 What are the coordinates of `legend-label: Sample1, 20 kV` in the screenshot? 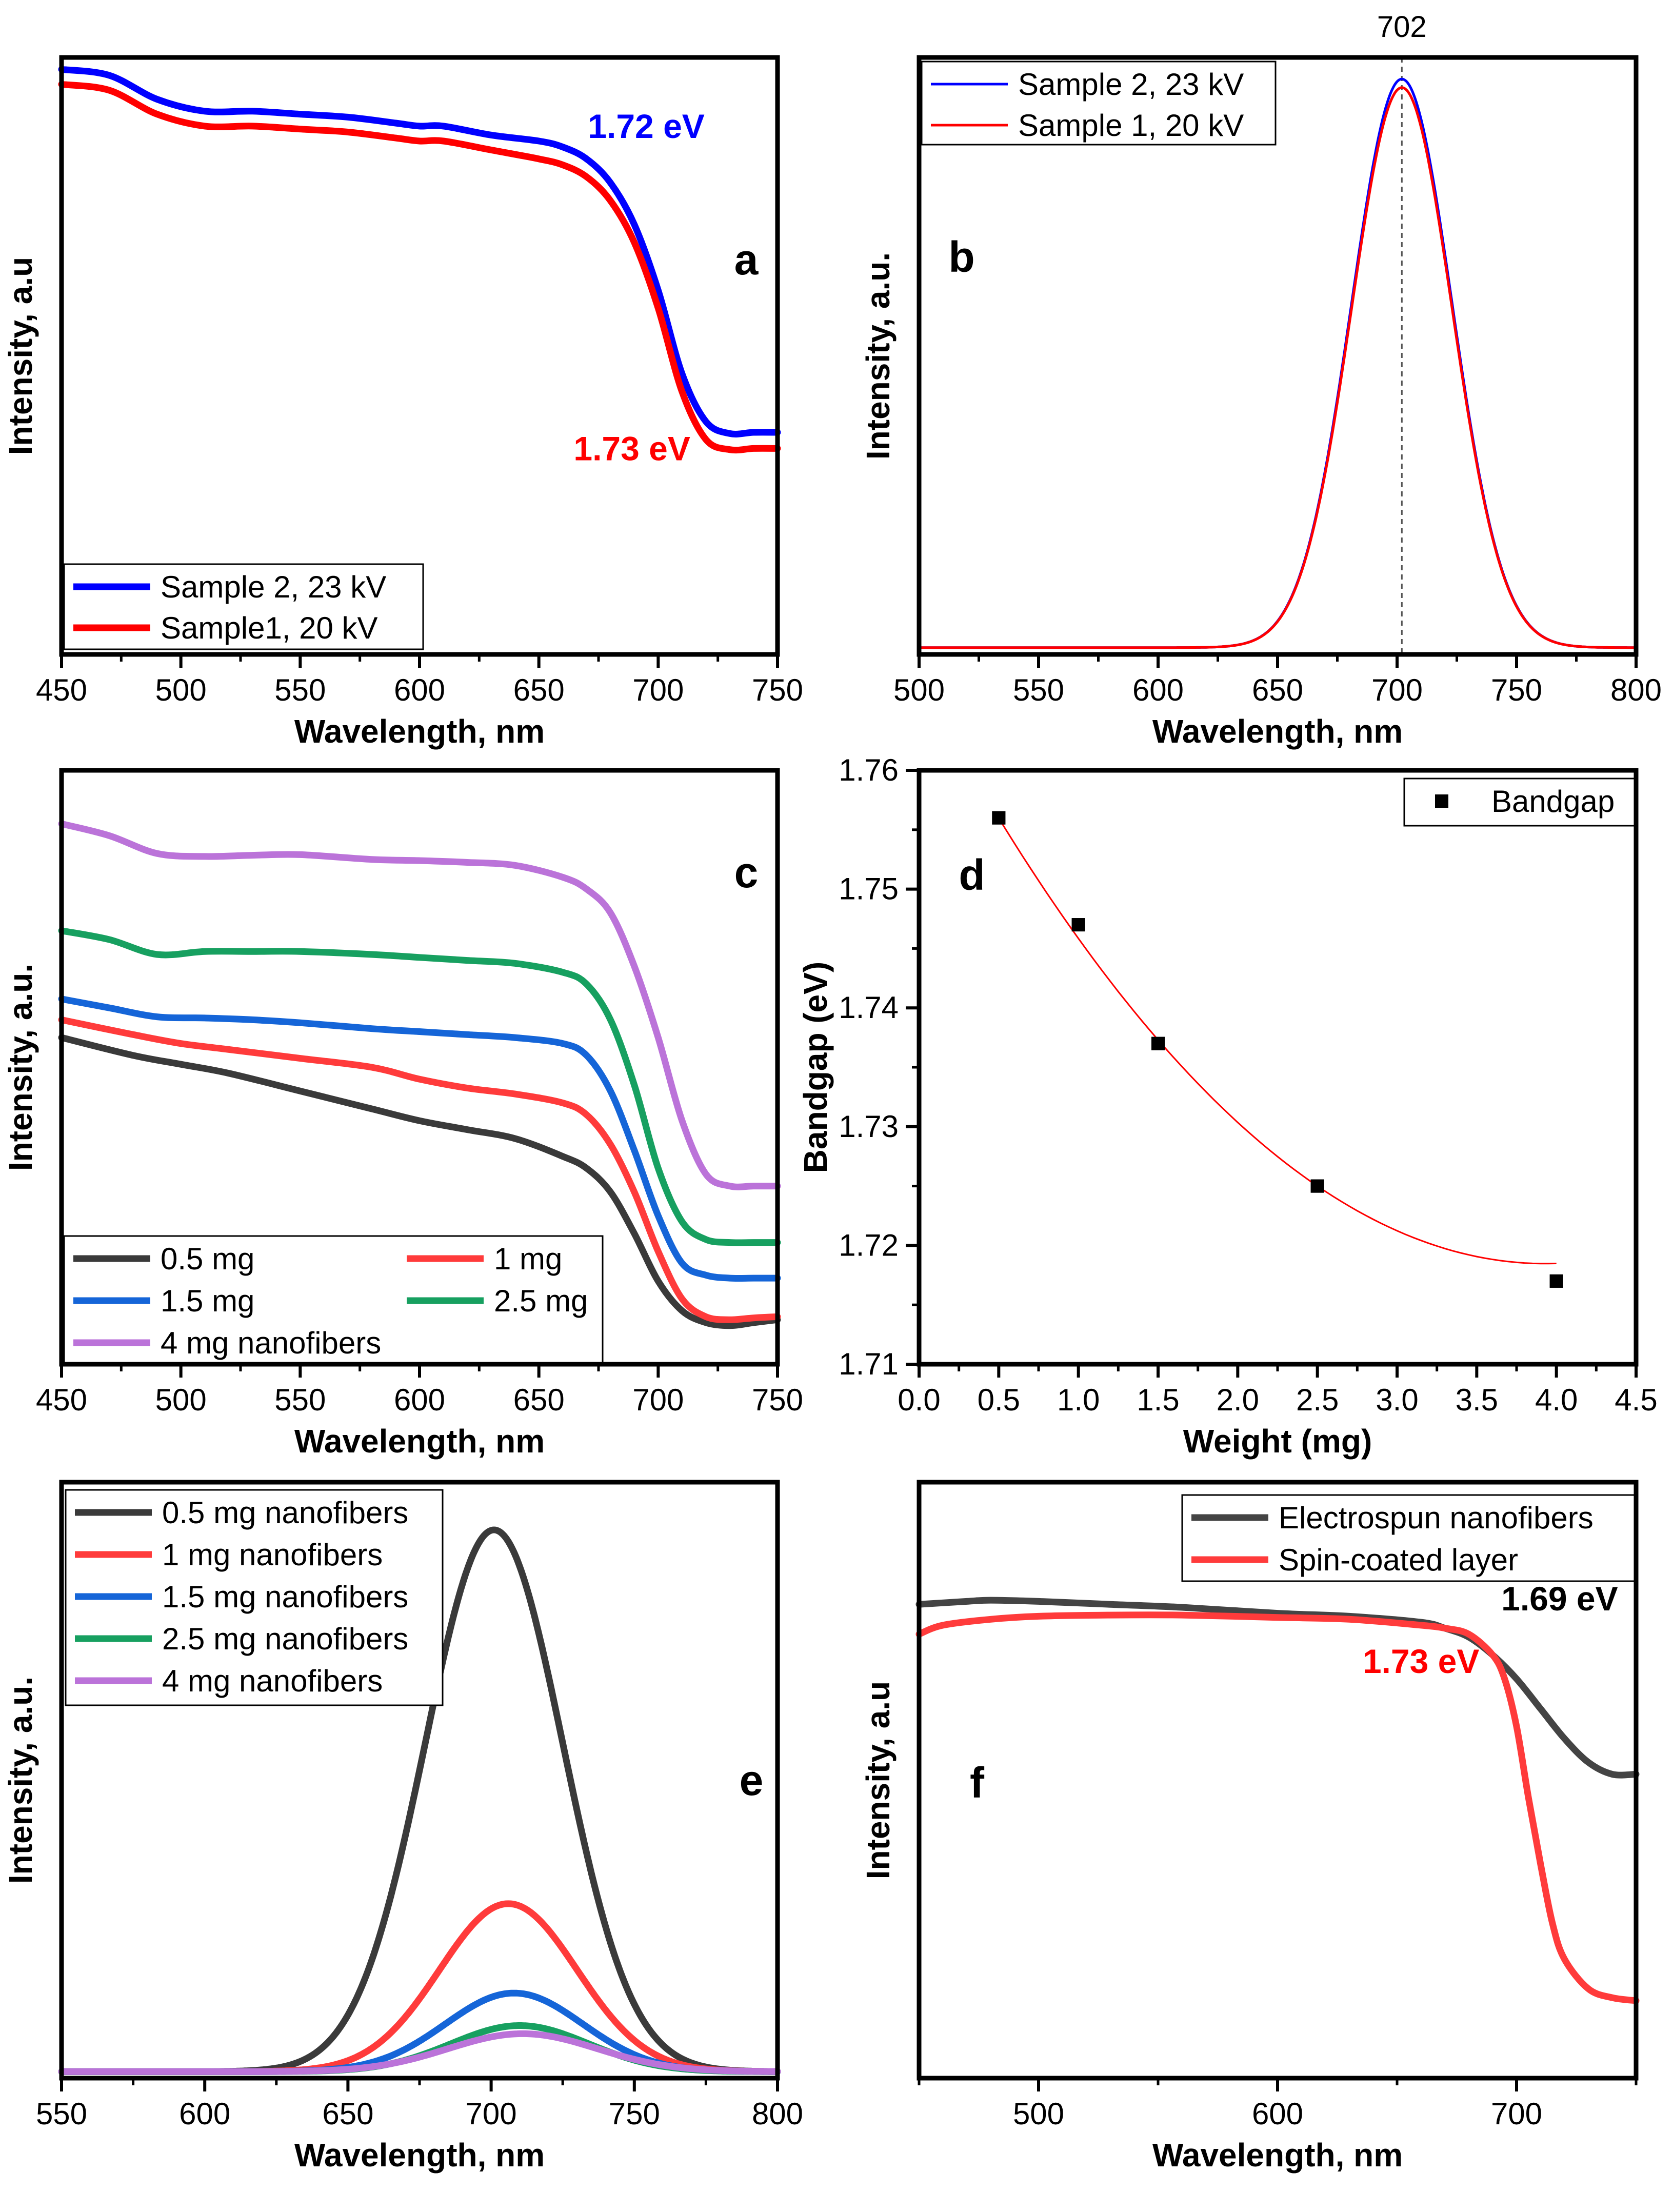 It's located at (270, 628).